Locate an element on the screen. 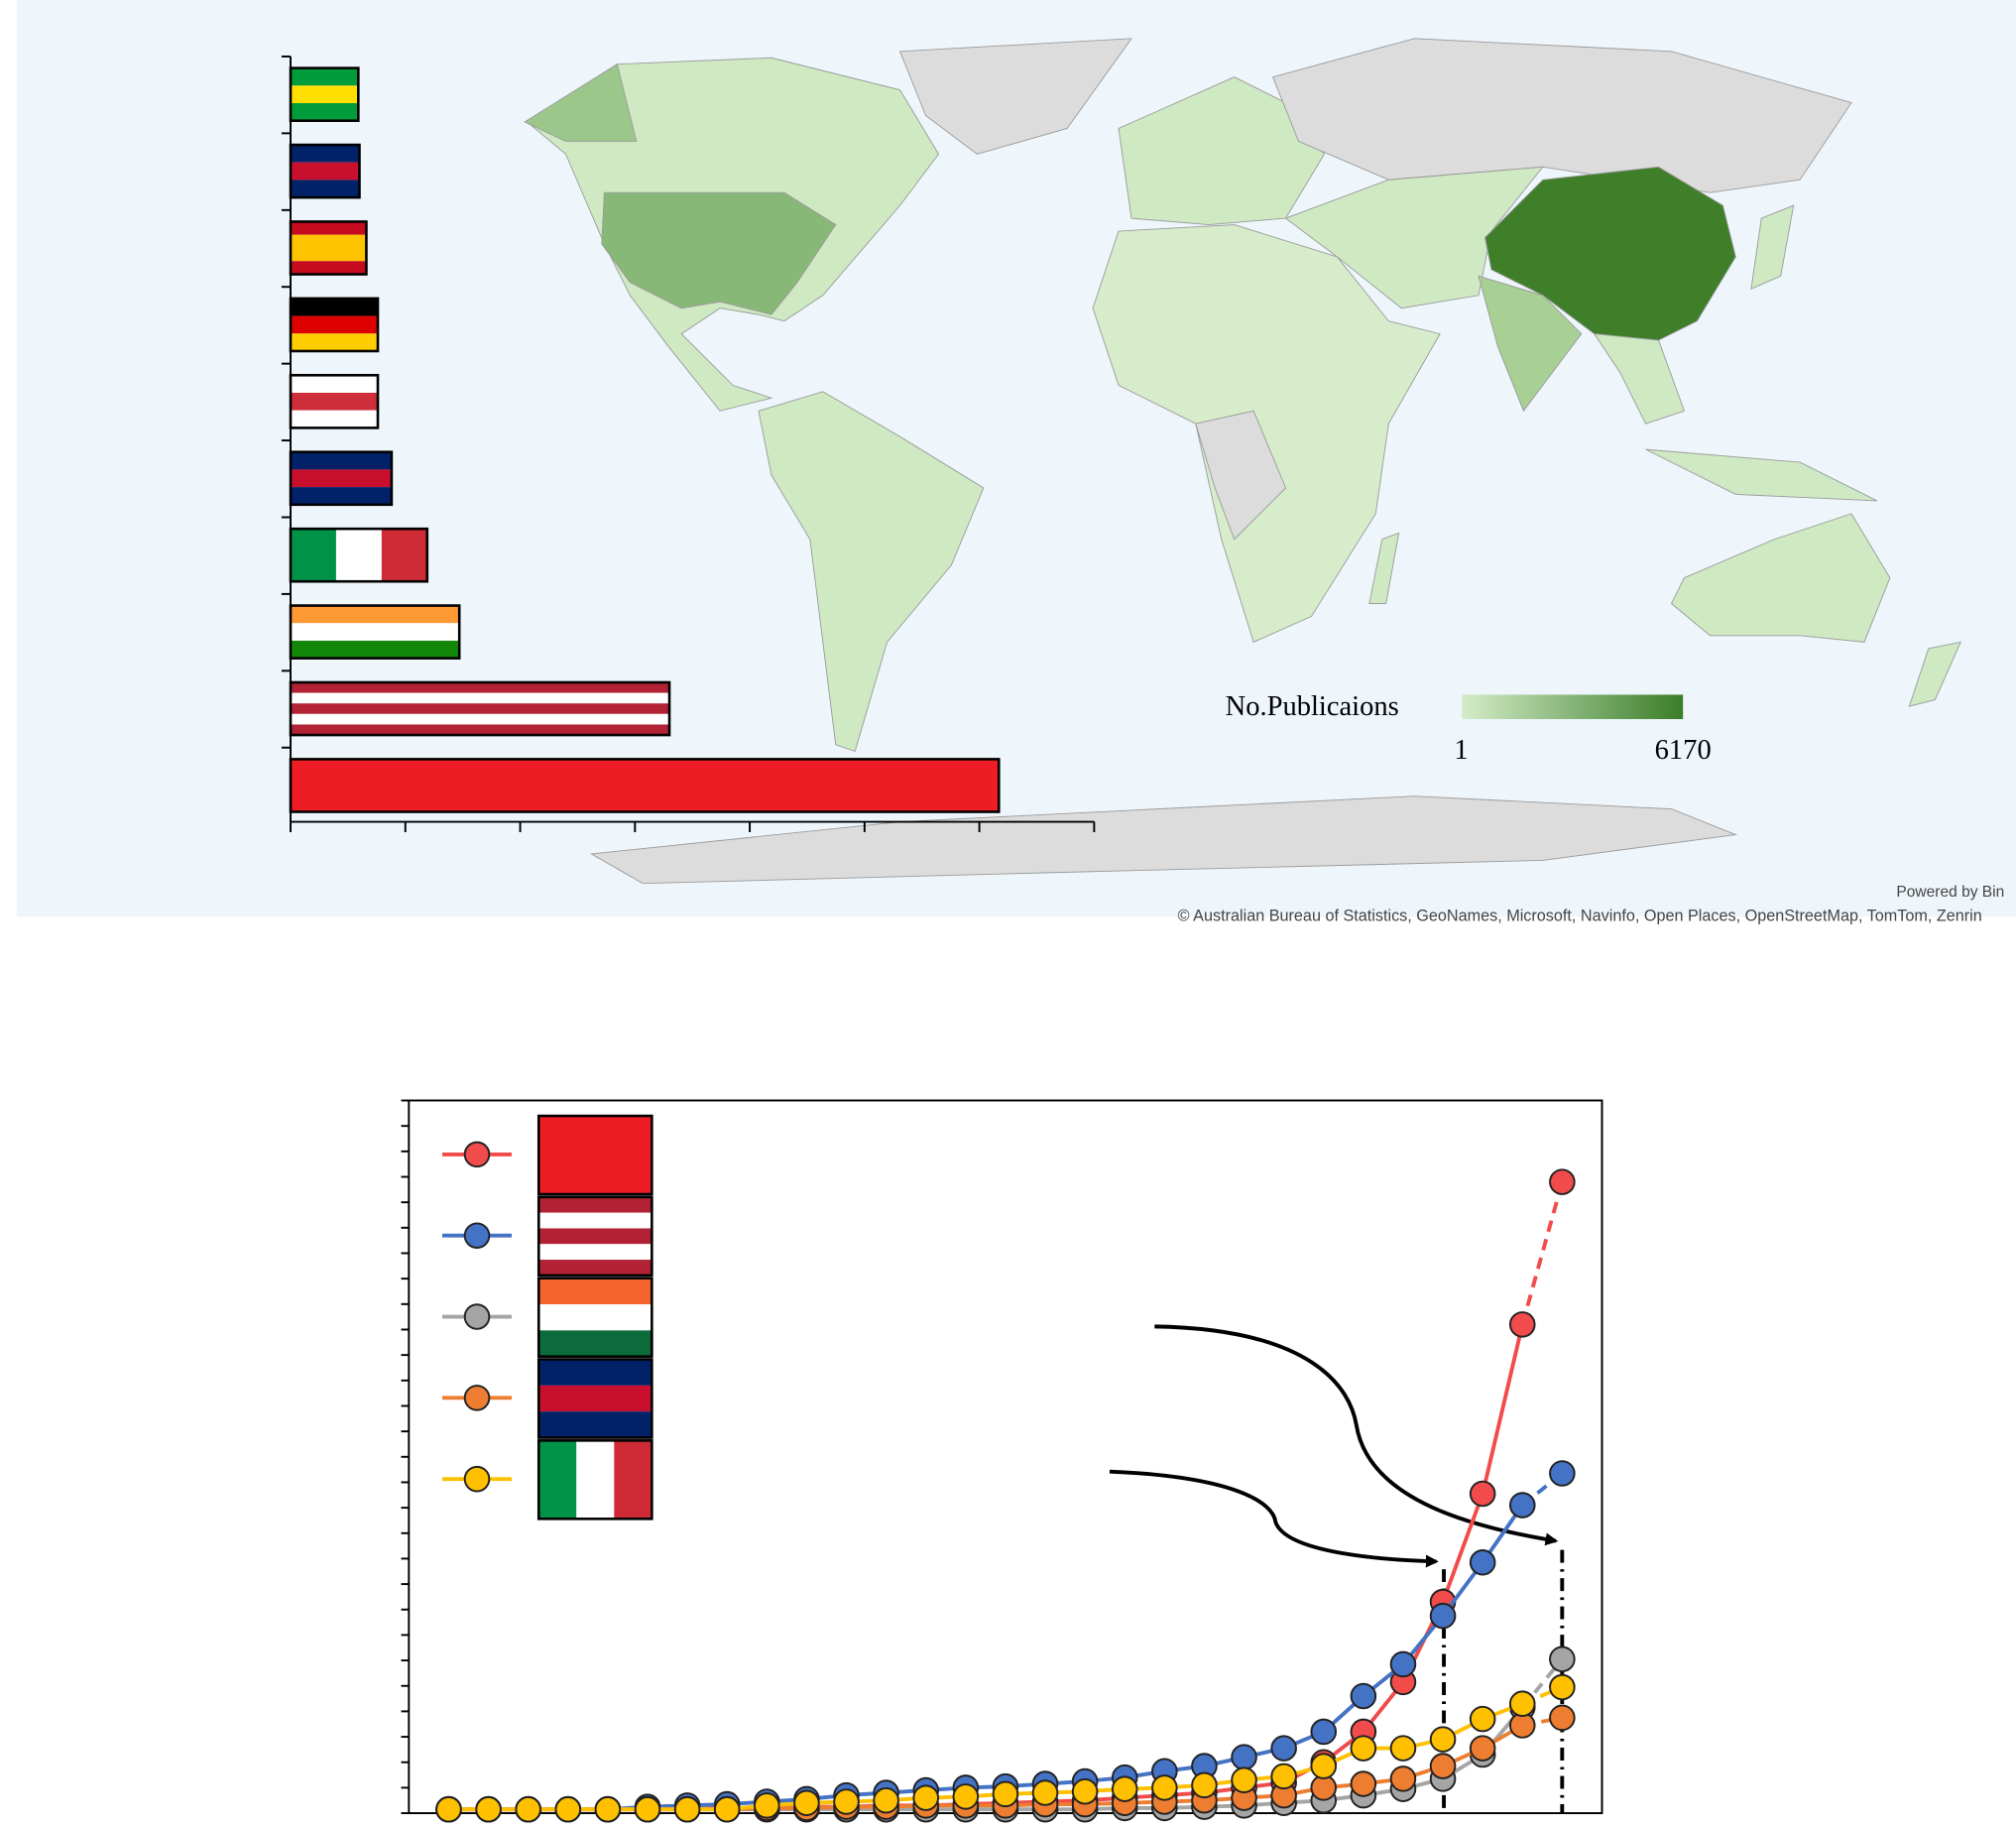  australia is located at coordinates (1781, 578).